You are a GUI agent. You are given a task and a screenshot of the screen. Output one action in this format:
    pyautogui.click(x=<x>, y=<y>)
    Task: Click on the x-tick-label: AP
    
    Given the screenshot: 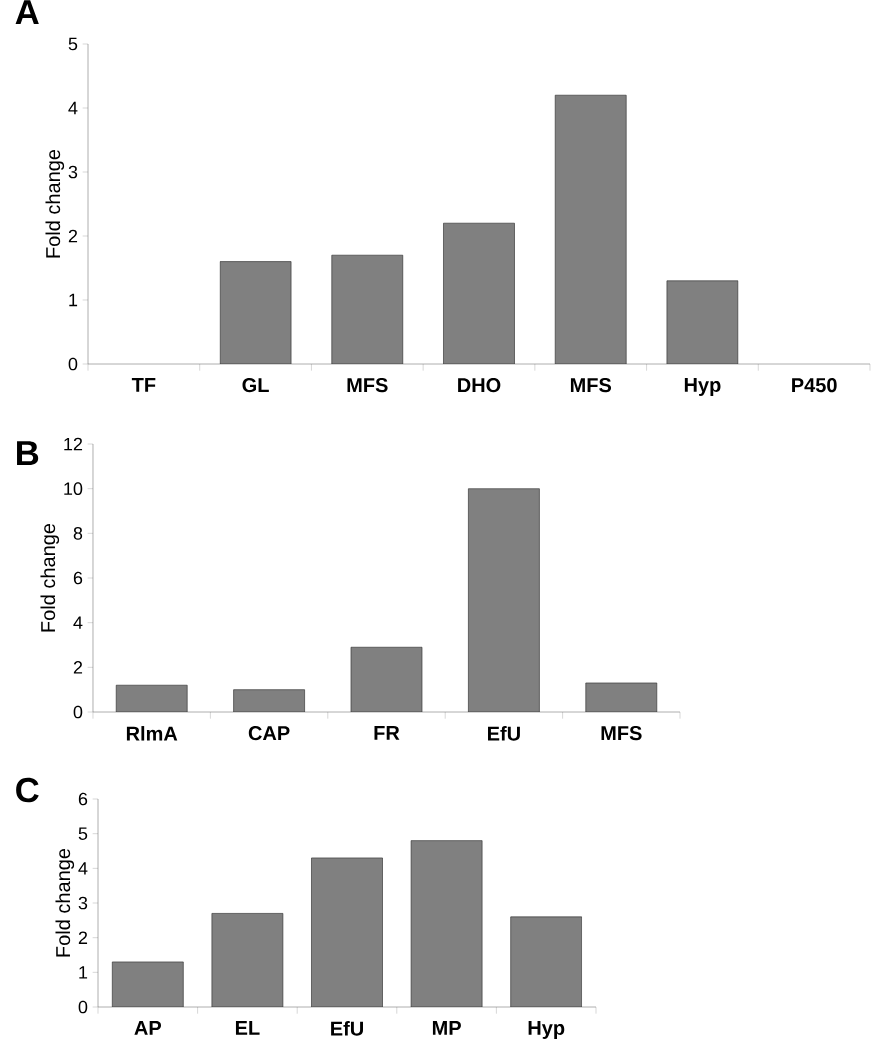 What is the action you would take?
    pyautogui.click(x=147, y=1028)
    